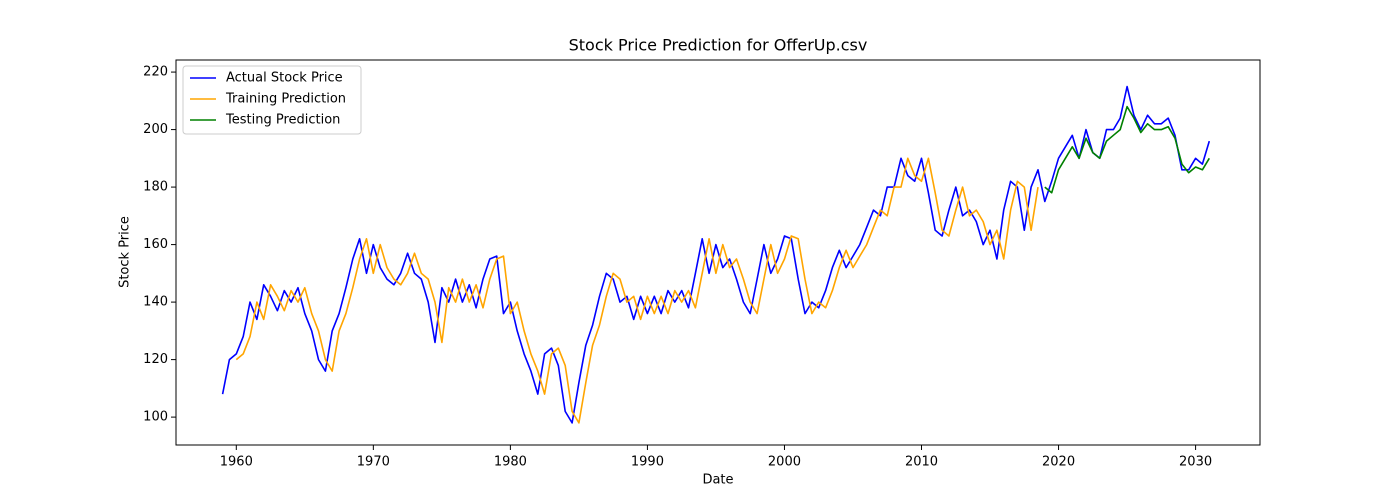 The height and width of the screenshot is (504, 1400). I want to click on x-tick-label: 1970, so click(373, 462).